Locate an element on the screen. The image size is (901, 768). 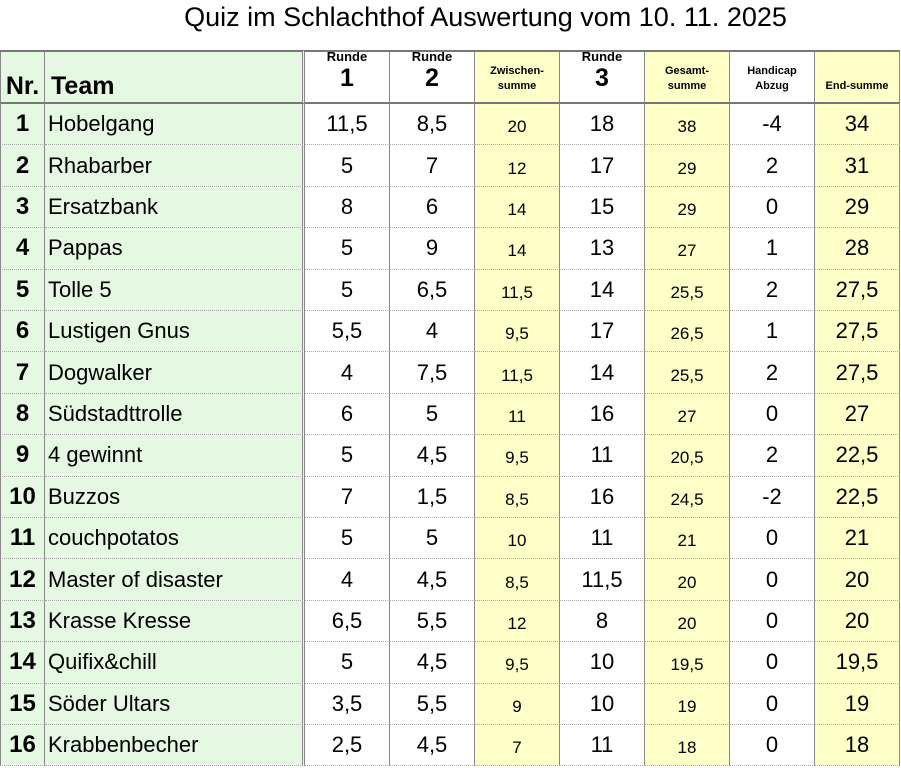
score: 2 is located at coordinates (772, 166).